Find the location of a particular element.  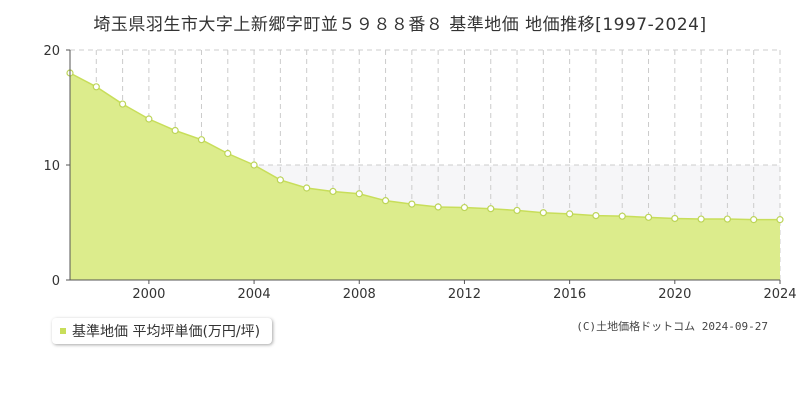

x-tick-label: 2016 is located at coordinates (569, 294).